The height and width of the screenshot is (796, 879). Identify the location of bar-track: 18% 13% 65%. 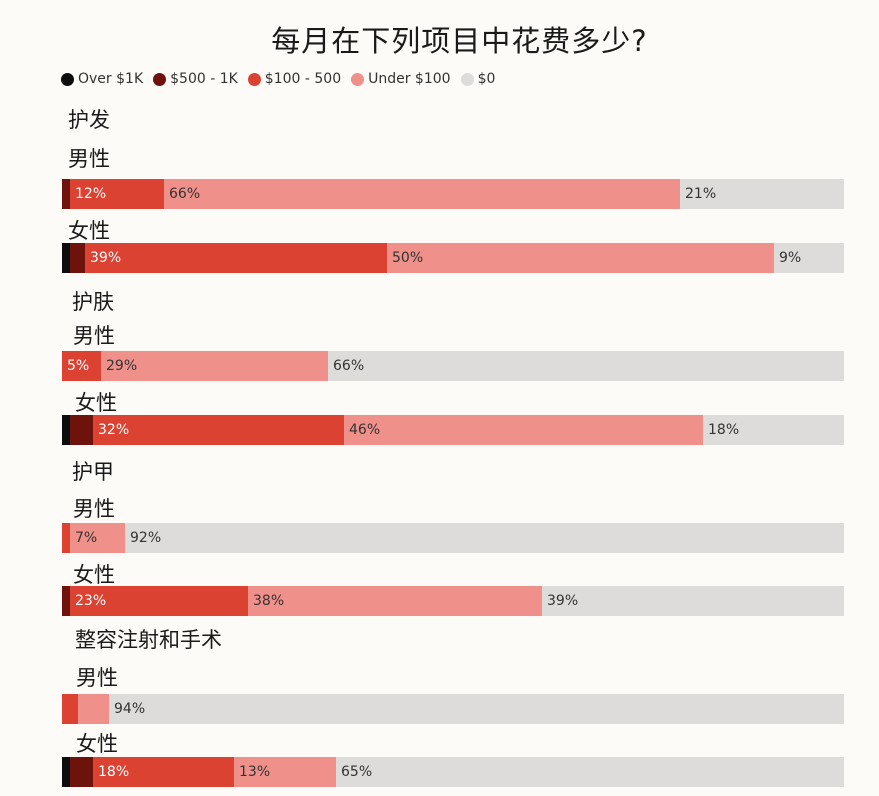
(453, 772).